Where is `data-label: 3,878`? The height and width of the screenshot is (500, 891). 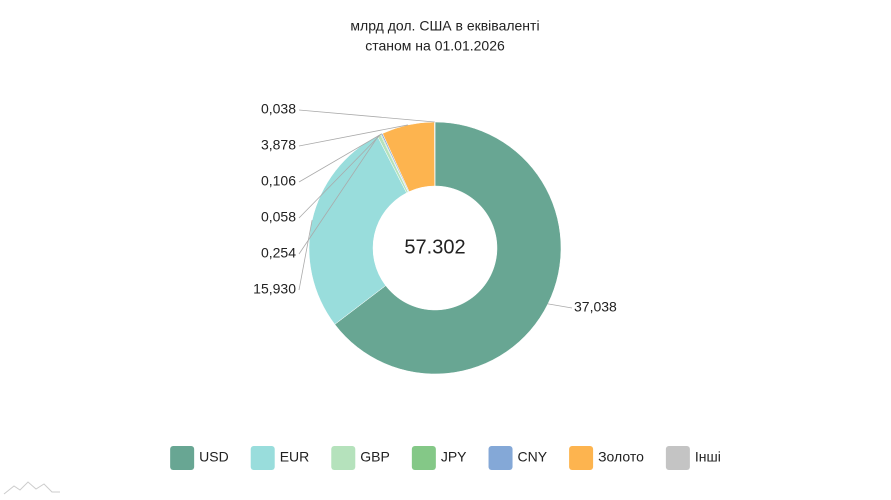 data-label: 3,878 is located at coordinates (278, 145).